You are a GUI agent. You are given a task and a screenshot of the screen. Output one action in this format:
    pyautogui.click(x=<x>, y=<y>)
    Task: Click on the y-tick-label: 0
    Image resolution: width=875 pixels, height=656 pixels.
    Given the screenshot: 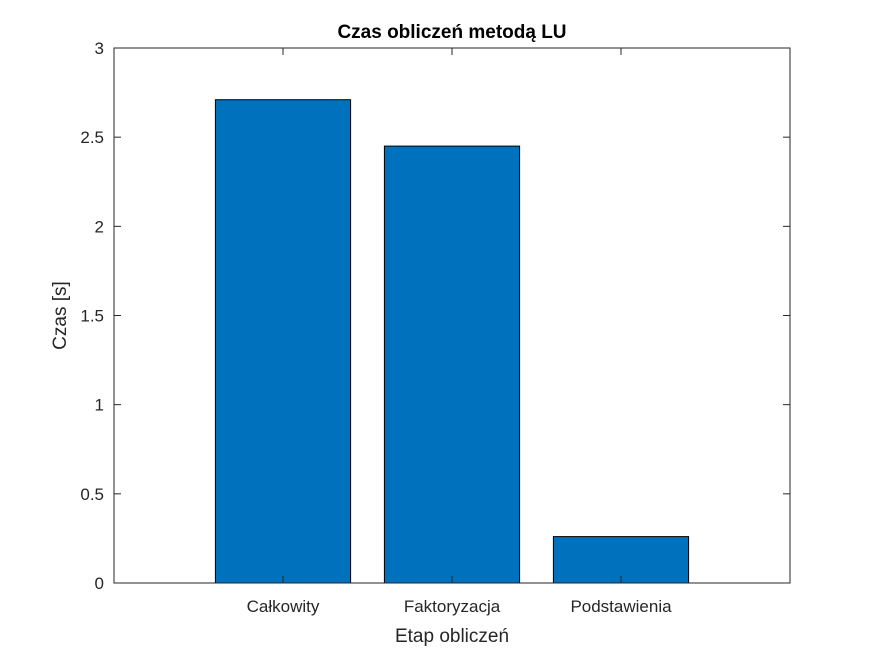 What is the action you would take?
    pyautogui.click(x=99, y=583)
    